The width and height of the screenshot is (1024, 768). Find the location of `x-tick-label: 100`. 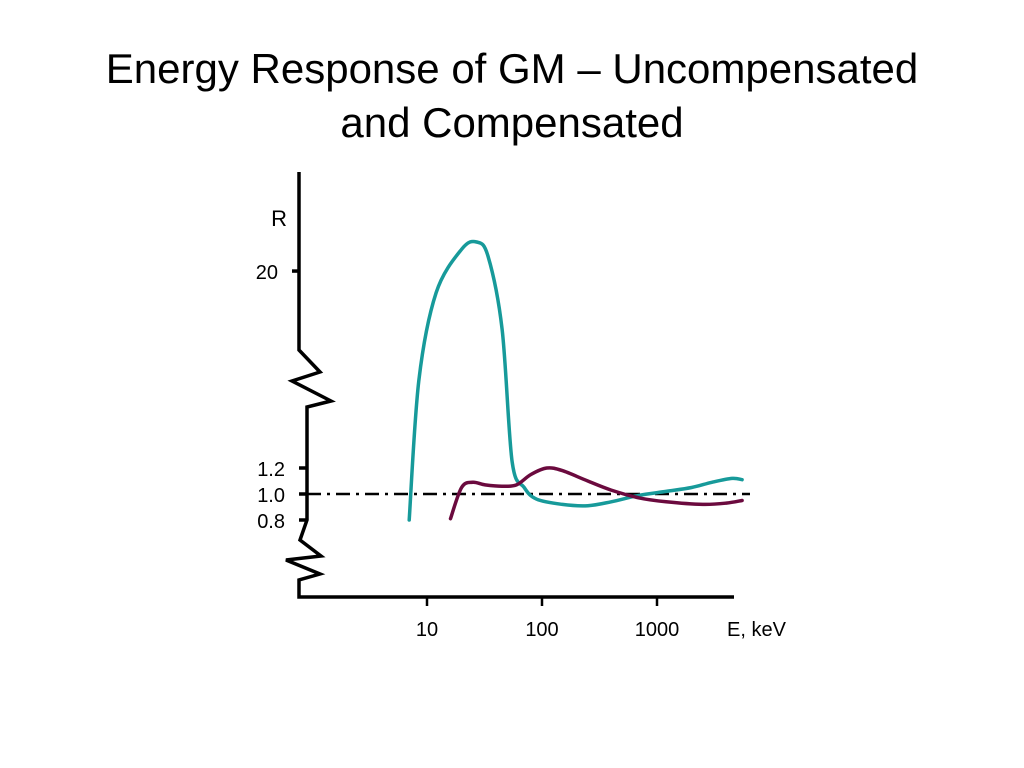

x-tick-label: 100 is located at coordinates (541, 630).